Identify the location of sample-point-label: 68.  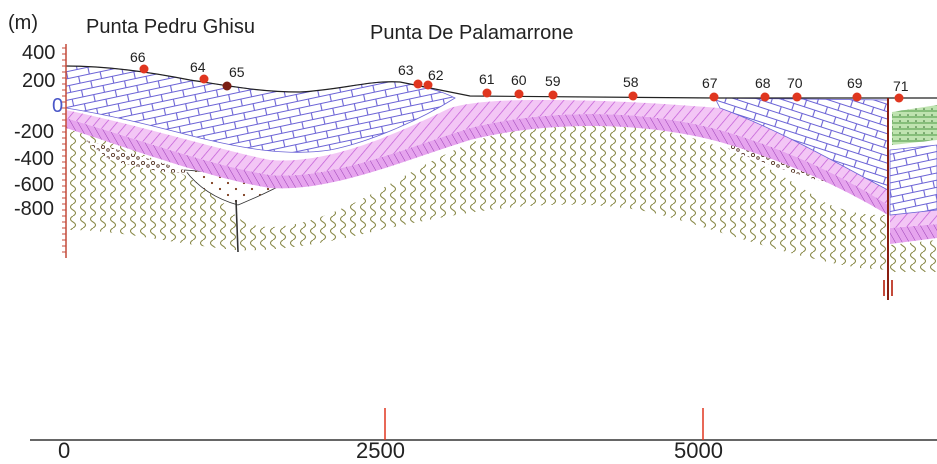
(763, 83).